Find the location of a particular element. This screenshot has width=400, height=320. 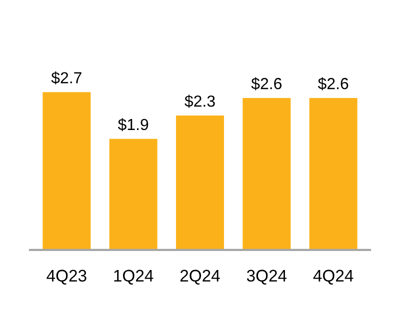

data-label: $1.9 is located at coordinates (133, 125).